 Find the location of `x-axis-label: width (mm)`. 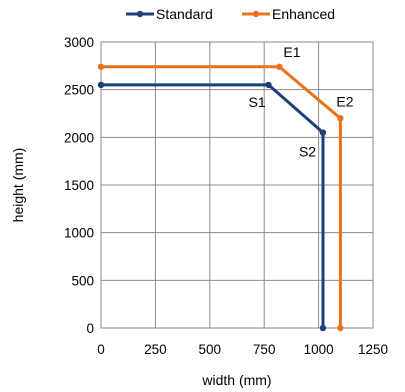

x-axis-label: width (mm) is located at coordinates (236, 380).